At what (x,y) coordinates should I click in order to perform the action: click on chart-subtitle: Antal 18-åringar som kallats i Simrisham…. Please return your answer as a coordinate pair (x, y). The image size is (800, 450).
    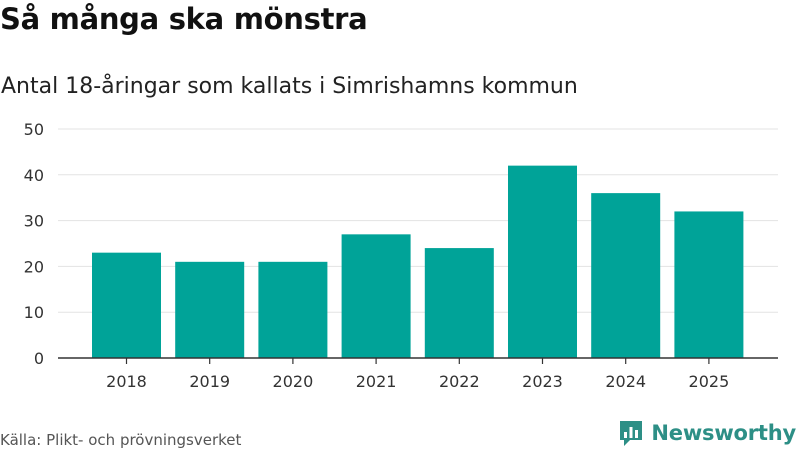
    Looking at the image, I should click on (289, 86).